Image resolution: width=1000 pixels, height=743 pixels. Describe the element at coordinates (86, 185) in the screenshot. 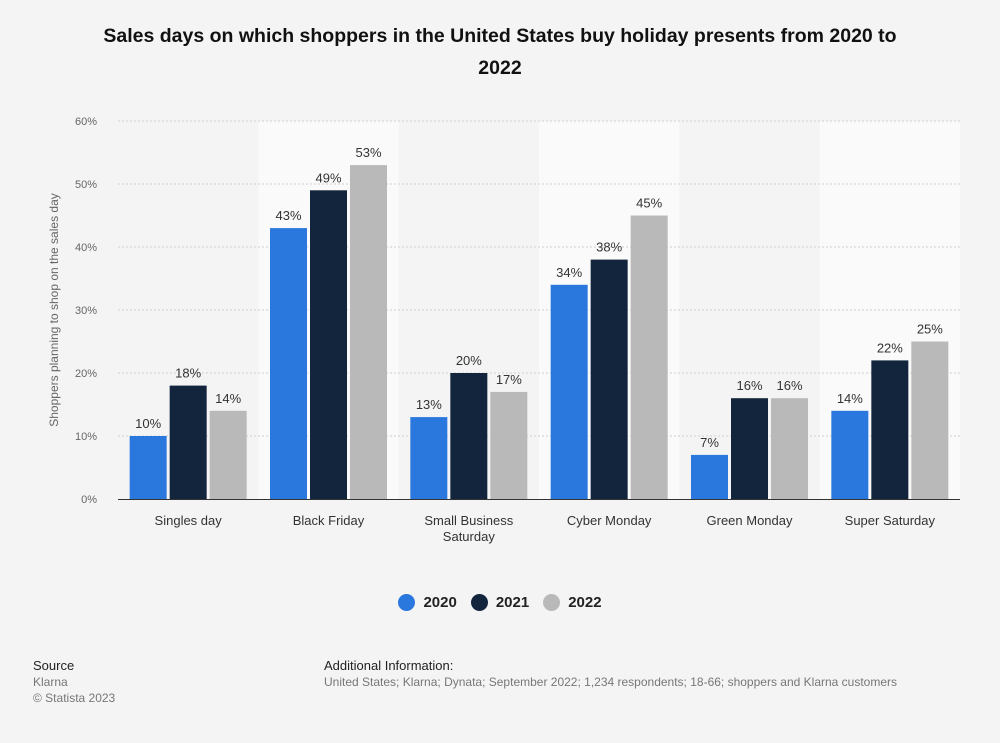

I see `y-tick-label: 50%` at that location.